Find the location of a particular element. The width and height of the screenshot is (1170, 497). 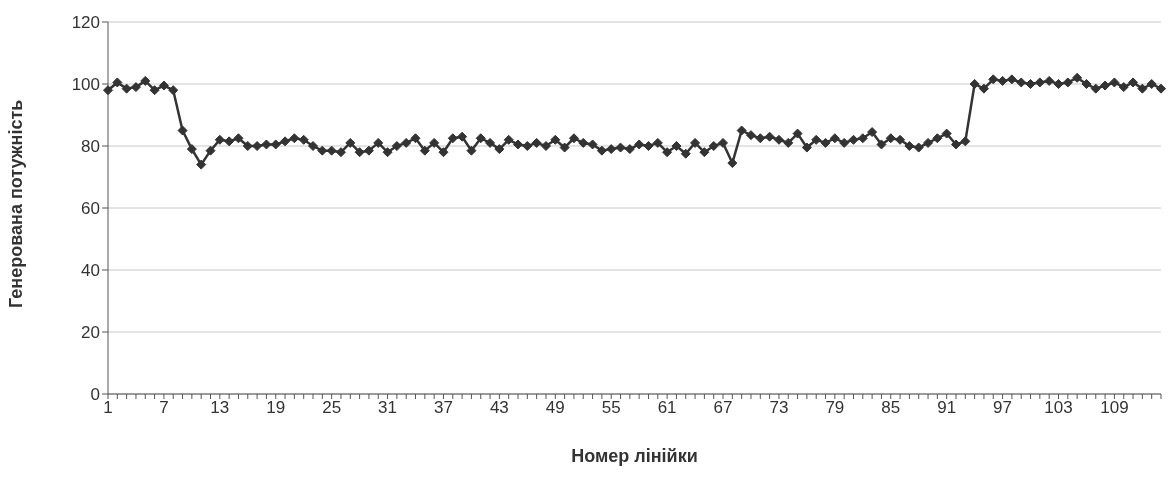

y-tick-label: 60 is located at coordinates (90, 209).